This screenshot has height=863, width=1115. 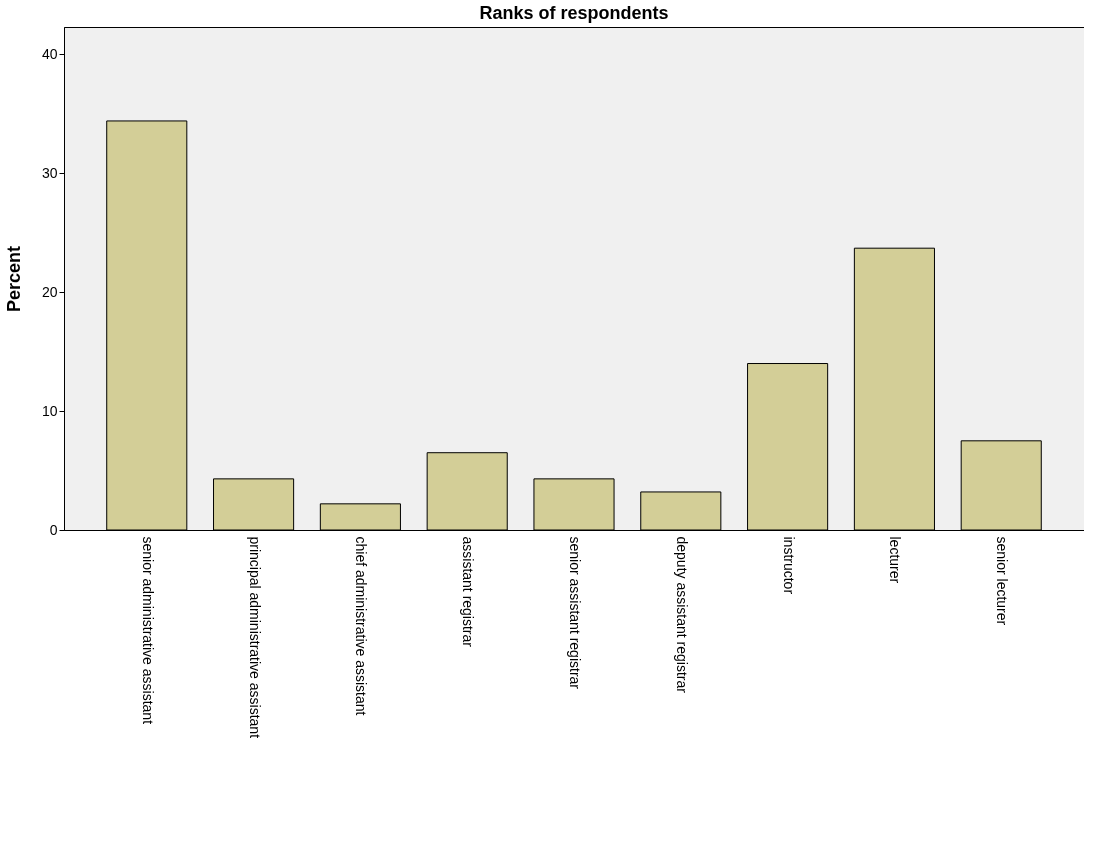 What do you see at coordinates (49, 410) in the screenshot?
I see `y-tick-label: 10` at bounding box center [49, 410].